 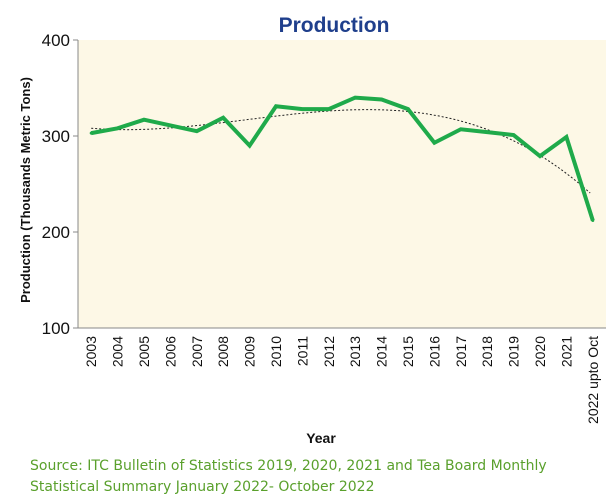 What do you see at coordinates (540, 351) in the screenshot?
I see `x-tick-label: 2020` at bounding box center [540, 351].